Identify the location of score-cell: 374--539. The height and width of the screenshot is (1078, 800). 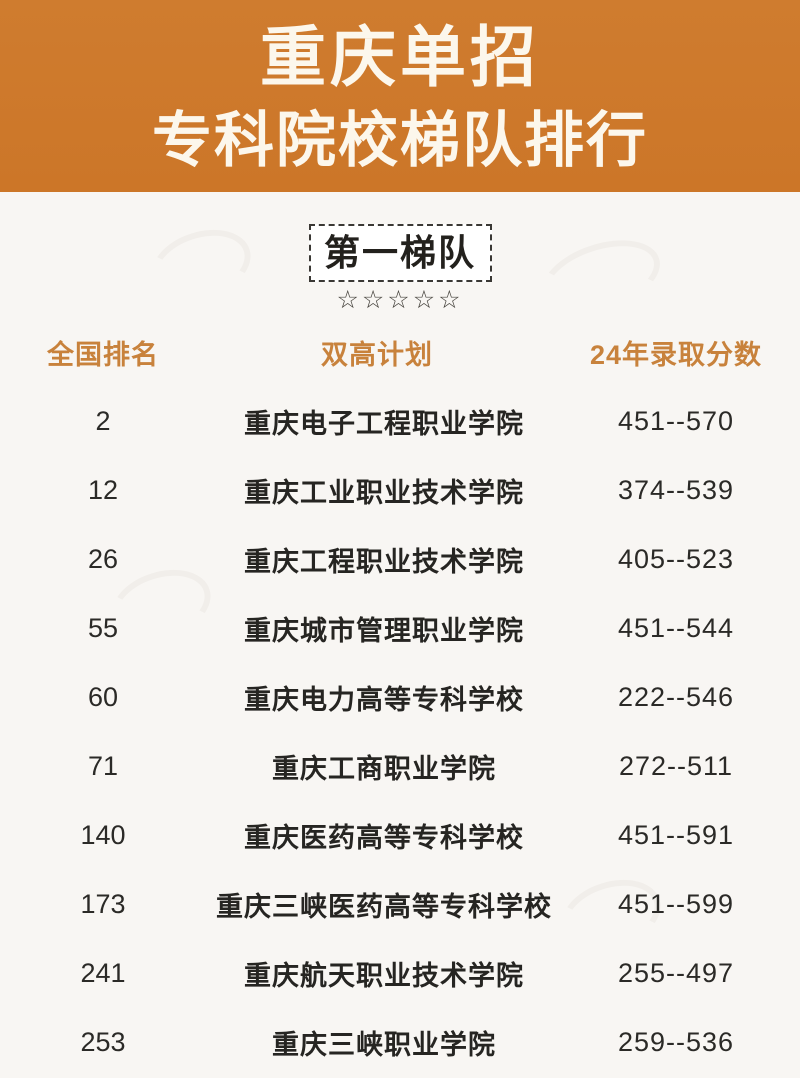
(676, 490).